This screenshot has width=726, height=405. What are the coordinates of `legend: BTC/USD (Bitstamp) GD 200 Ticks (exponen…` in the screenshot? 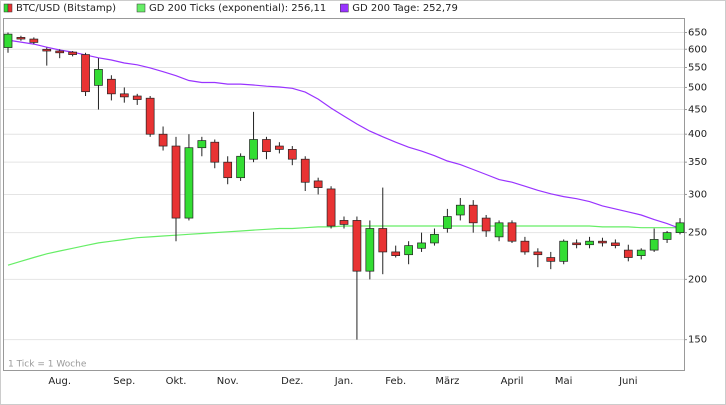 It's located at (230, 8).